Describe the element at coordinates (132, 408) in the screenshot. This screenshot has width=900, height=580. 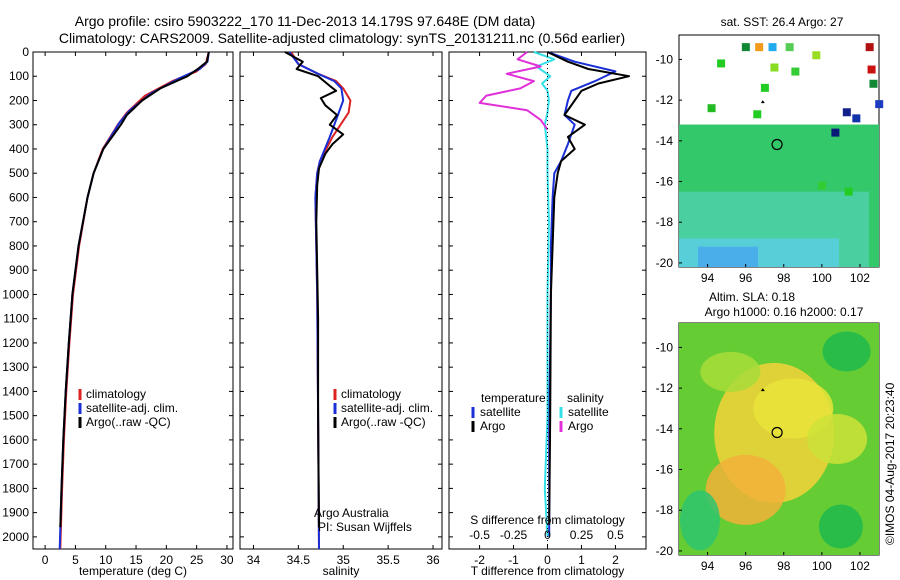
I see `legend-label: satellite-adj. clim.` at that location.